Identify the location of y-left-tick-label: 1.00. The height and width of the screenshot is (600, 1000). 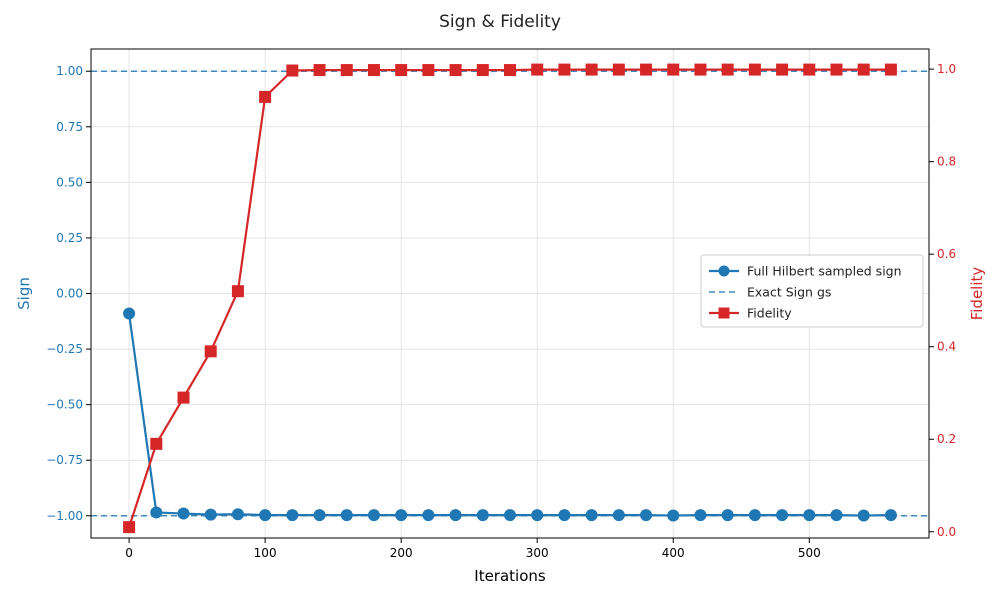
(69, 71).